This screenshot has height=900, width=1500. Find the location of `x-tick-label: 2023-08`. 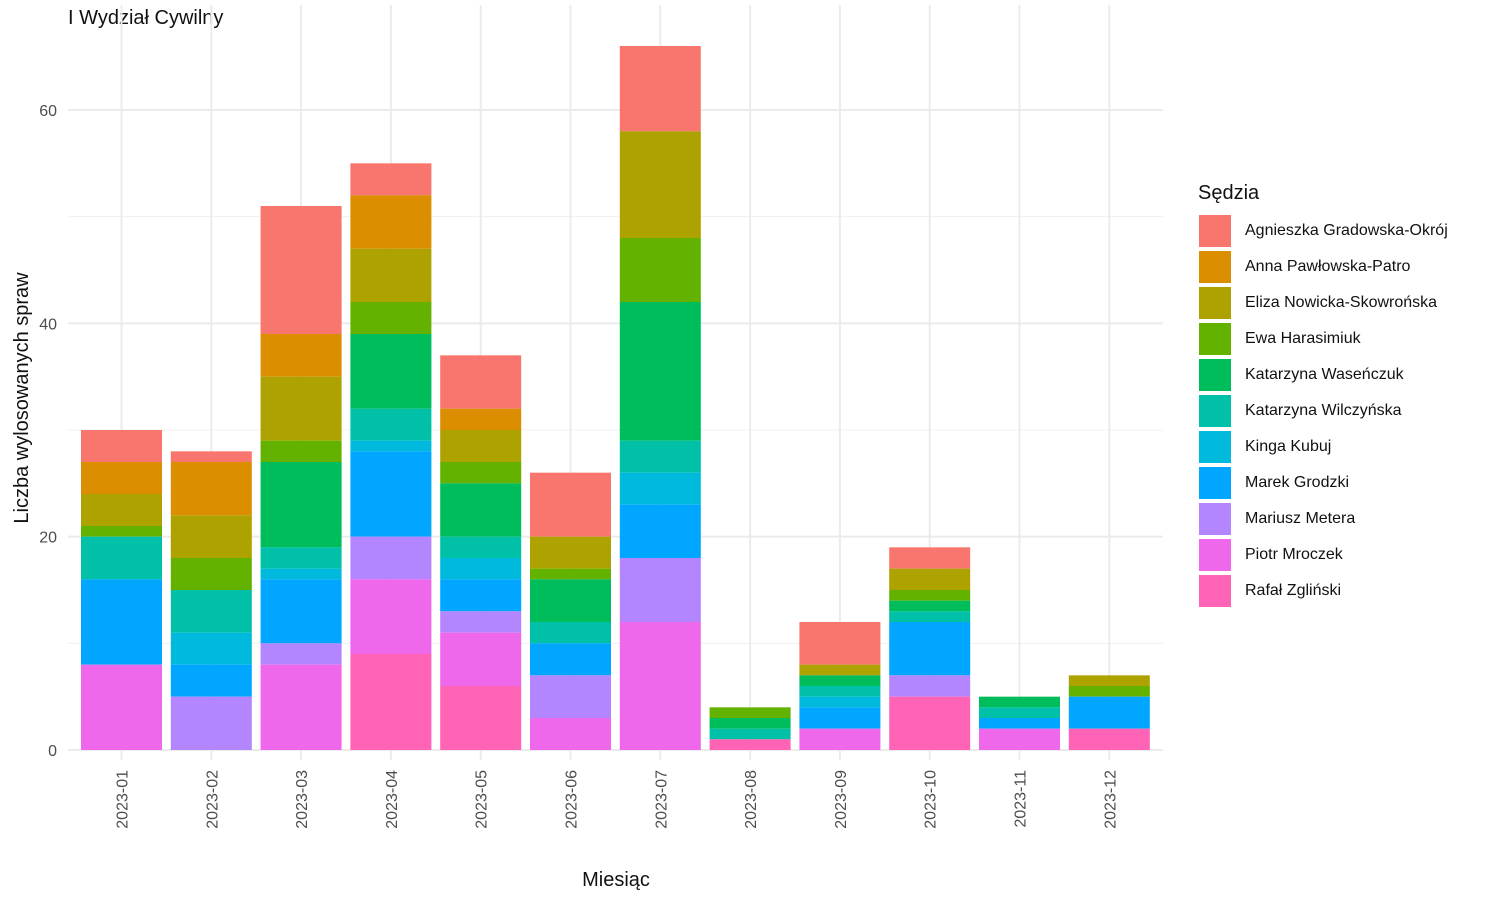

x-tick-label: 2023-08 is located at coordinates (751, 799).